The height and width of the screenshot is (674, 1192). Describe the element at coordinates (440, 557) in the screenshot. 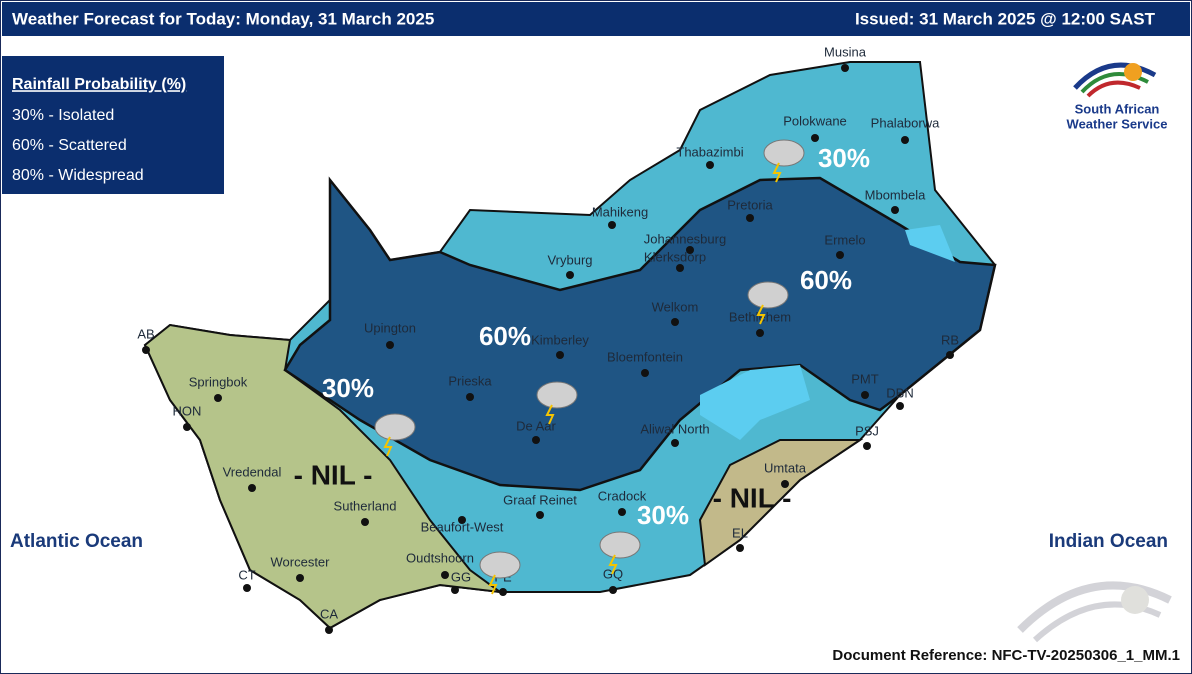

I see `city-label: Oudtshoorn` at that location.